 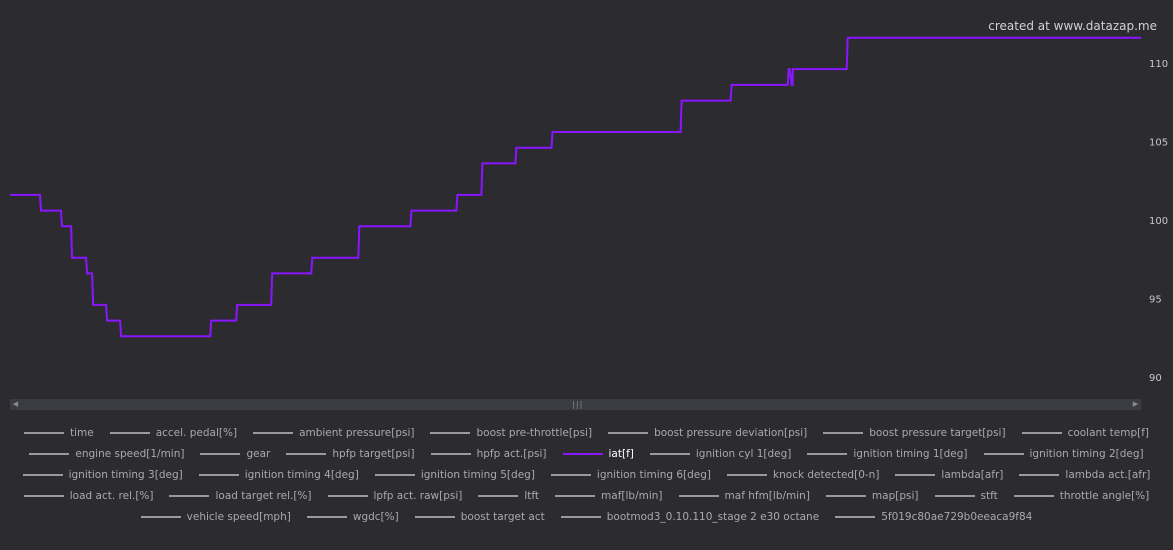 What do you see at coordinates (1108, 432) in the screenshot?
I see `legend-label: coolant temp[f]` at bounding box center [1108, 432].